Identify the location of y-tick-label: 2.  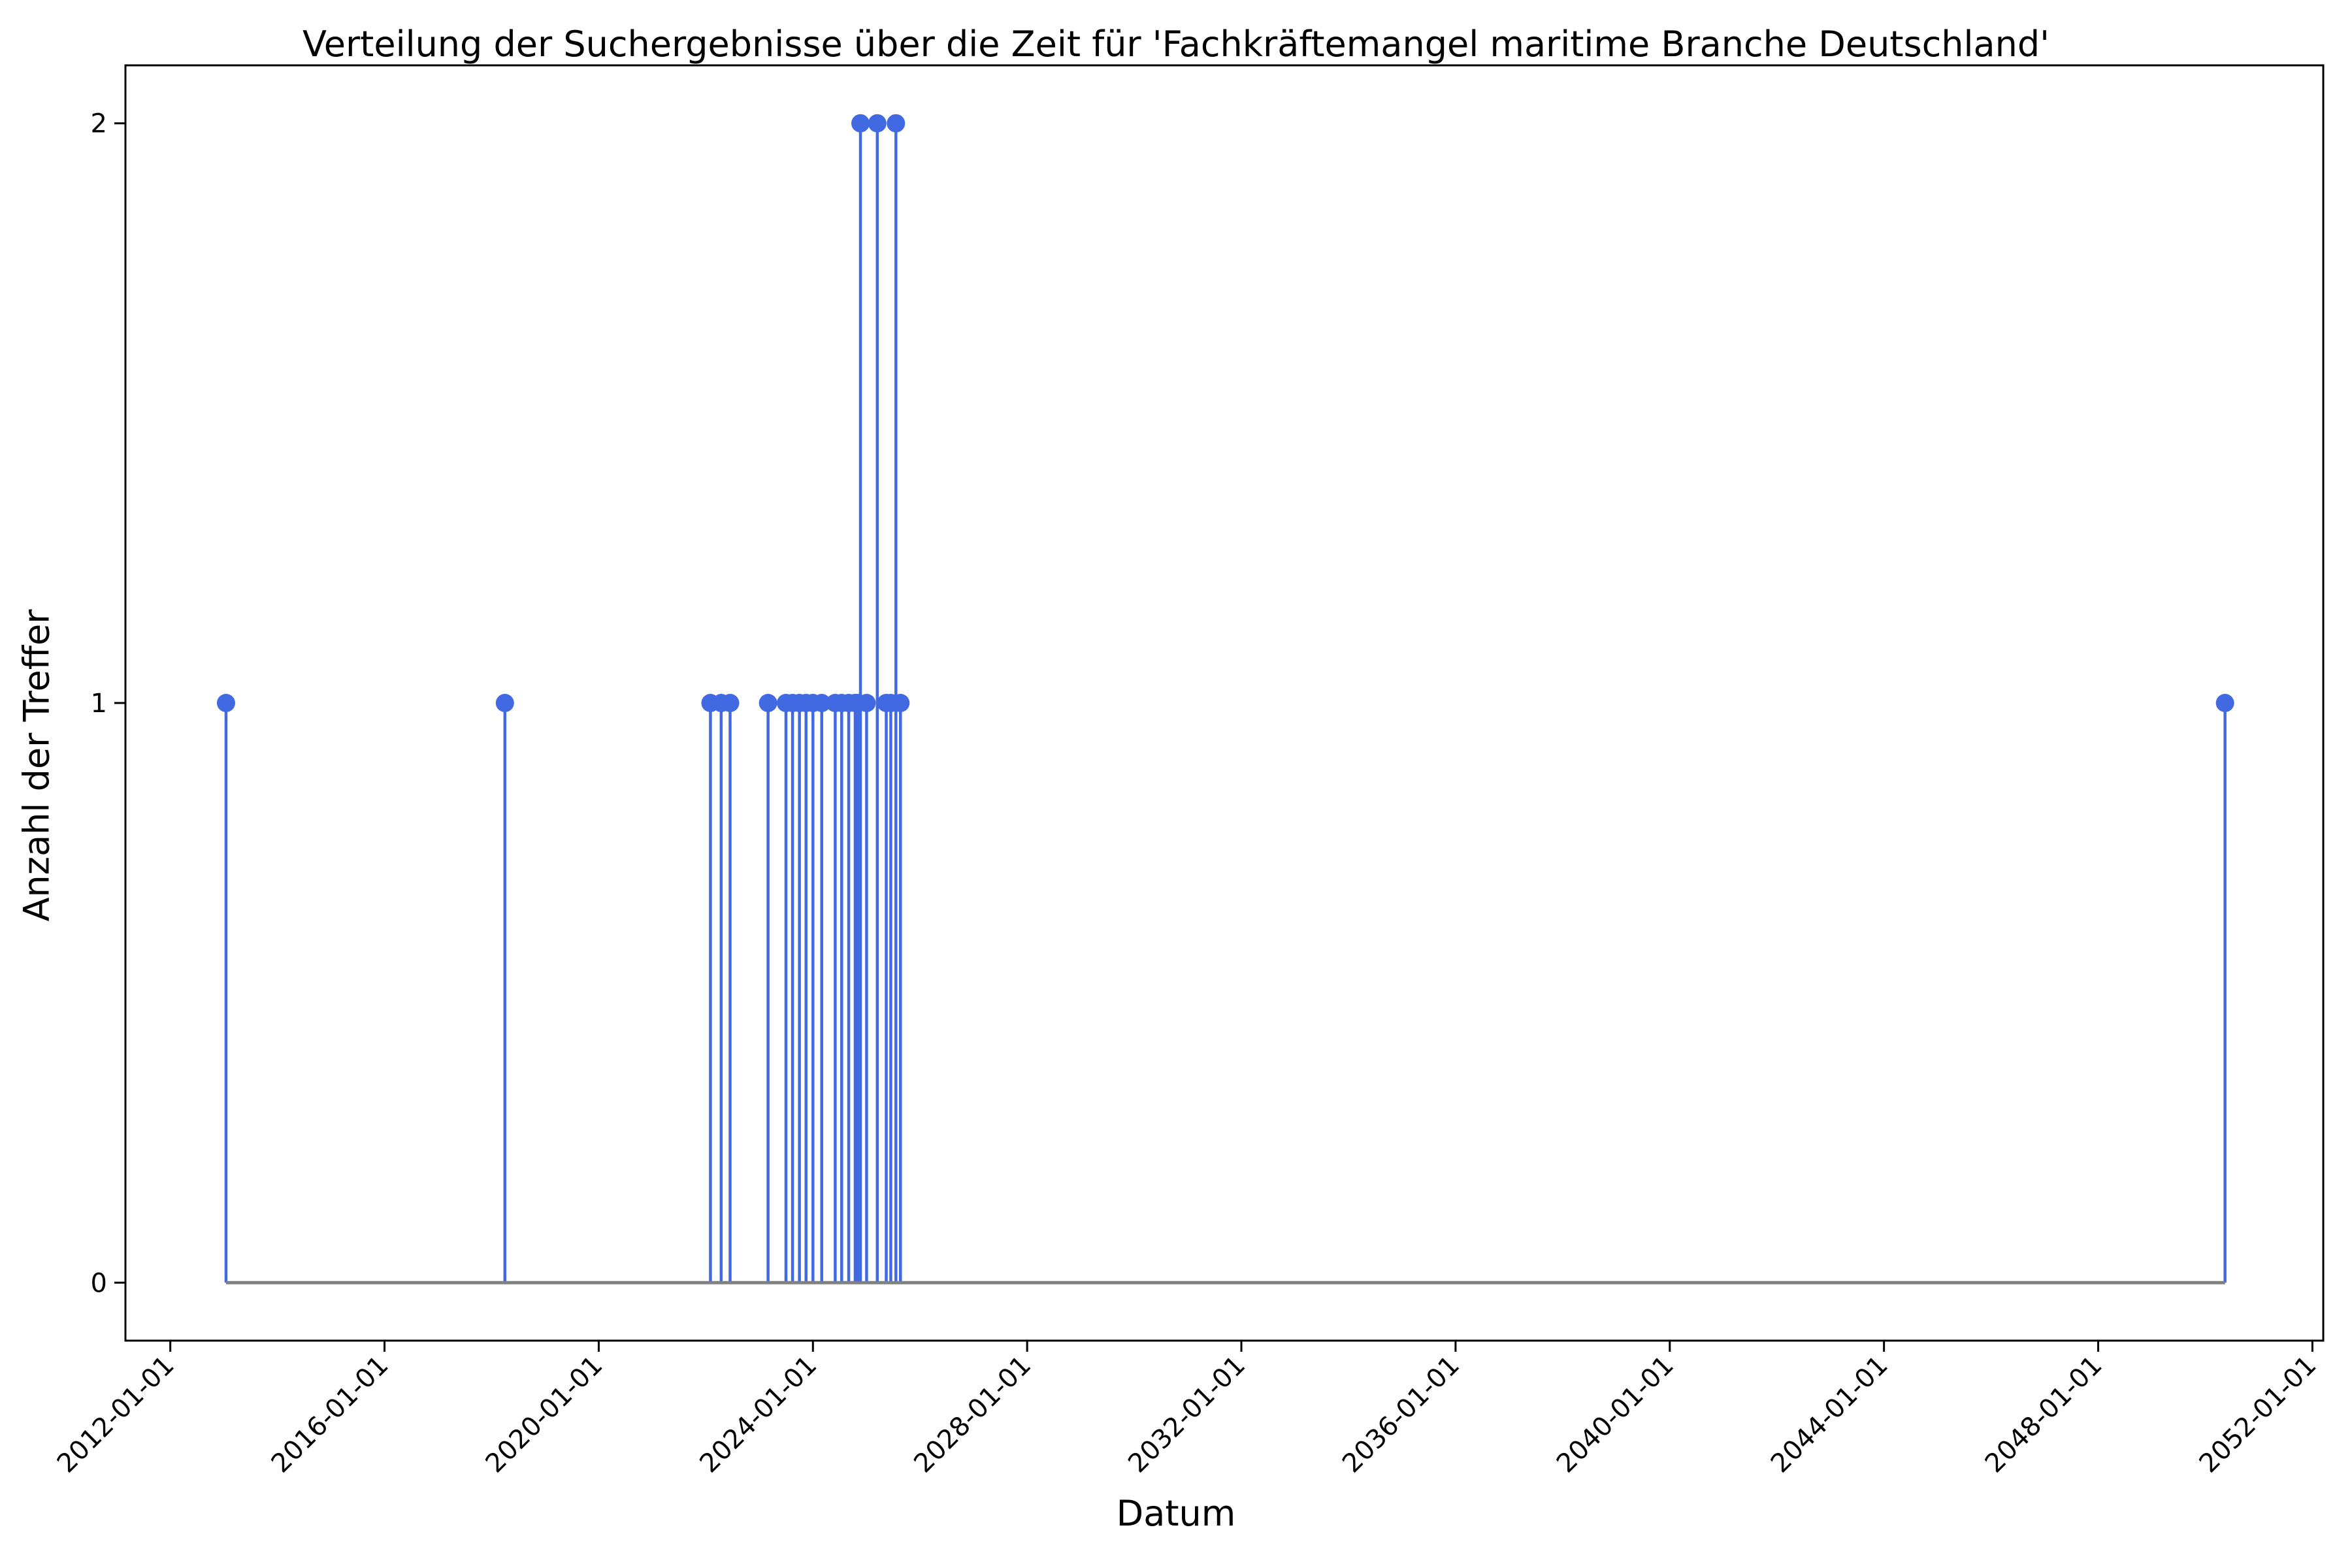
(99, 124).